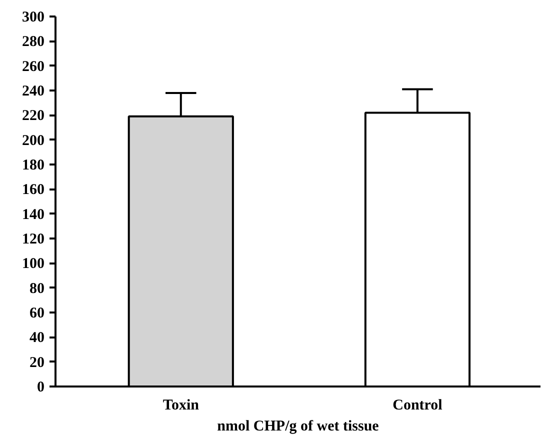  Describe the element at coordinates (33, 190) in the screenshot. I see `y-tick-label: 160` at that location.